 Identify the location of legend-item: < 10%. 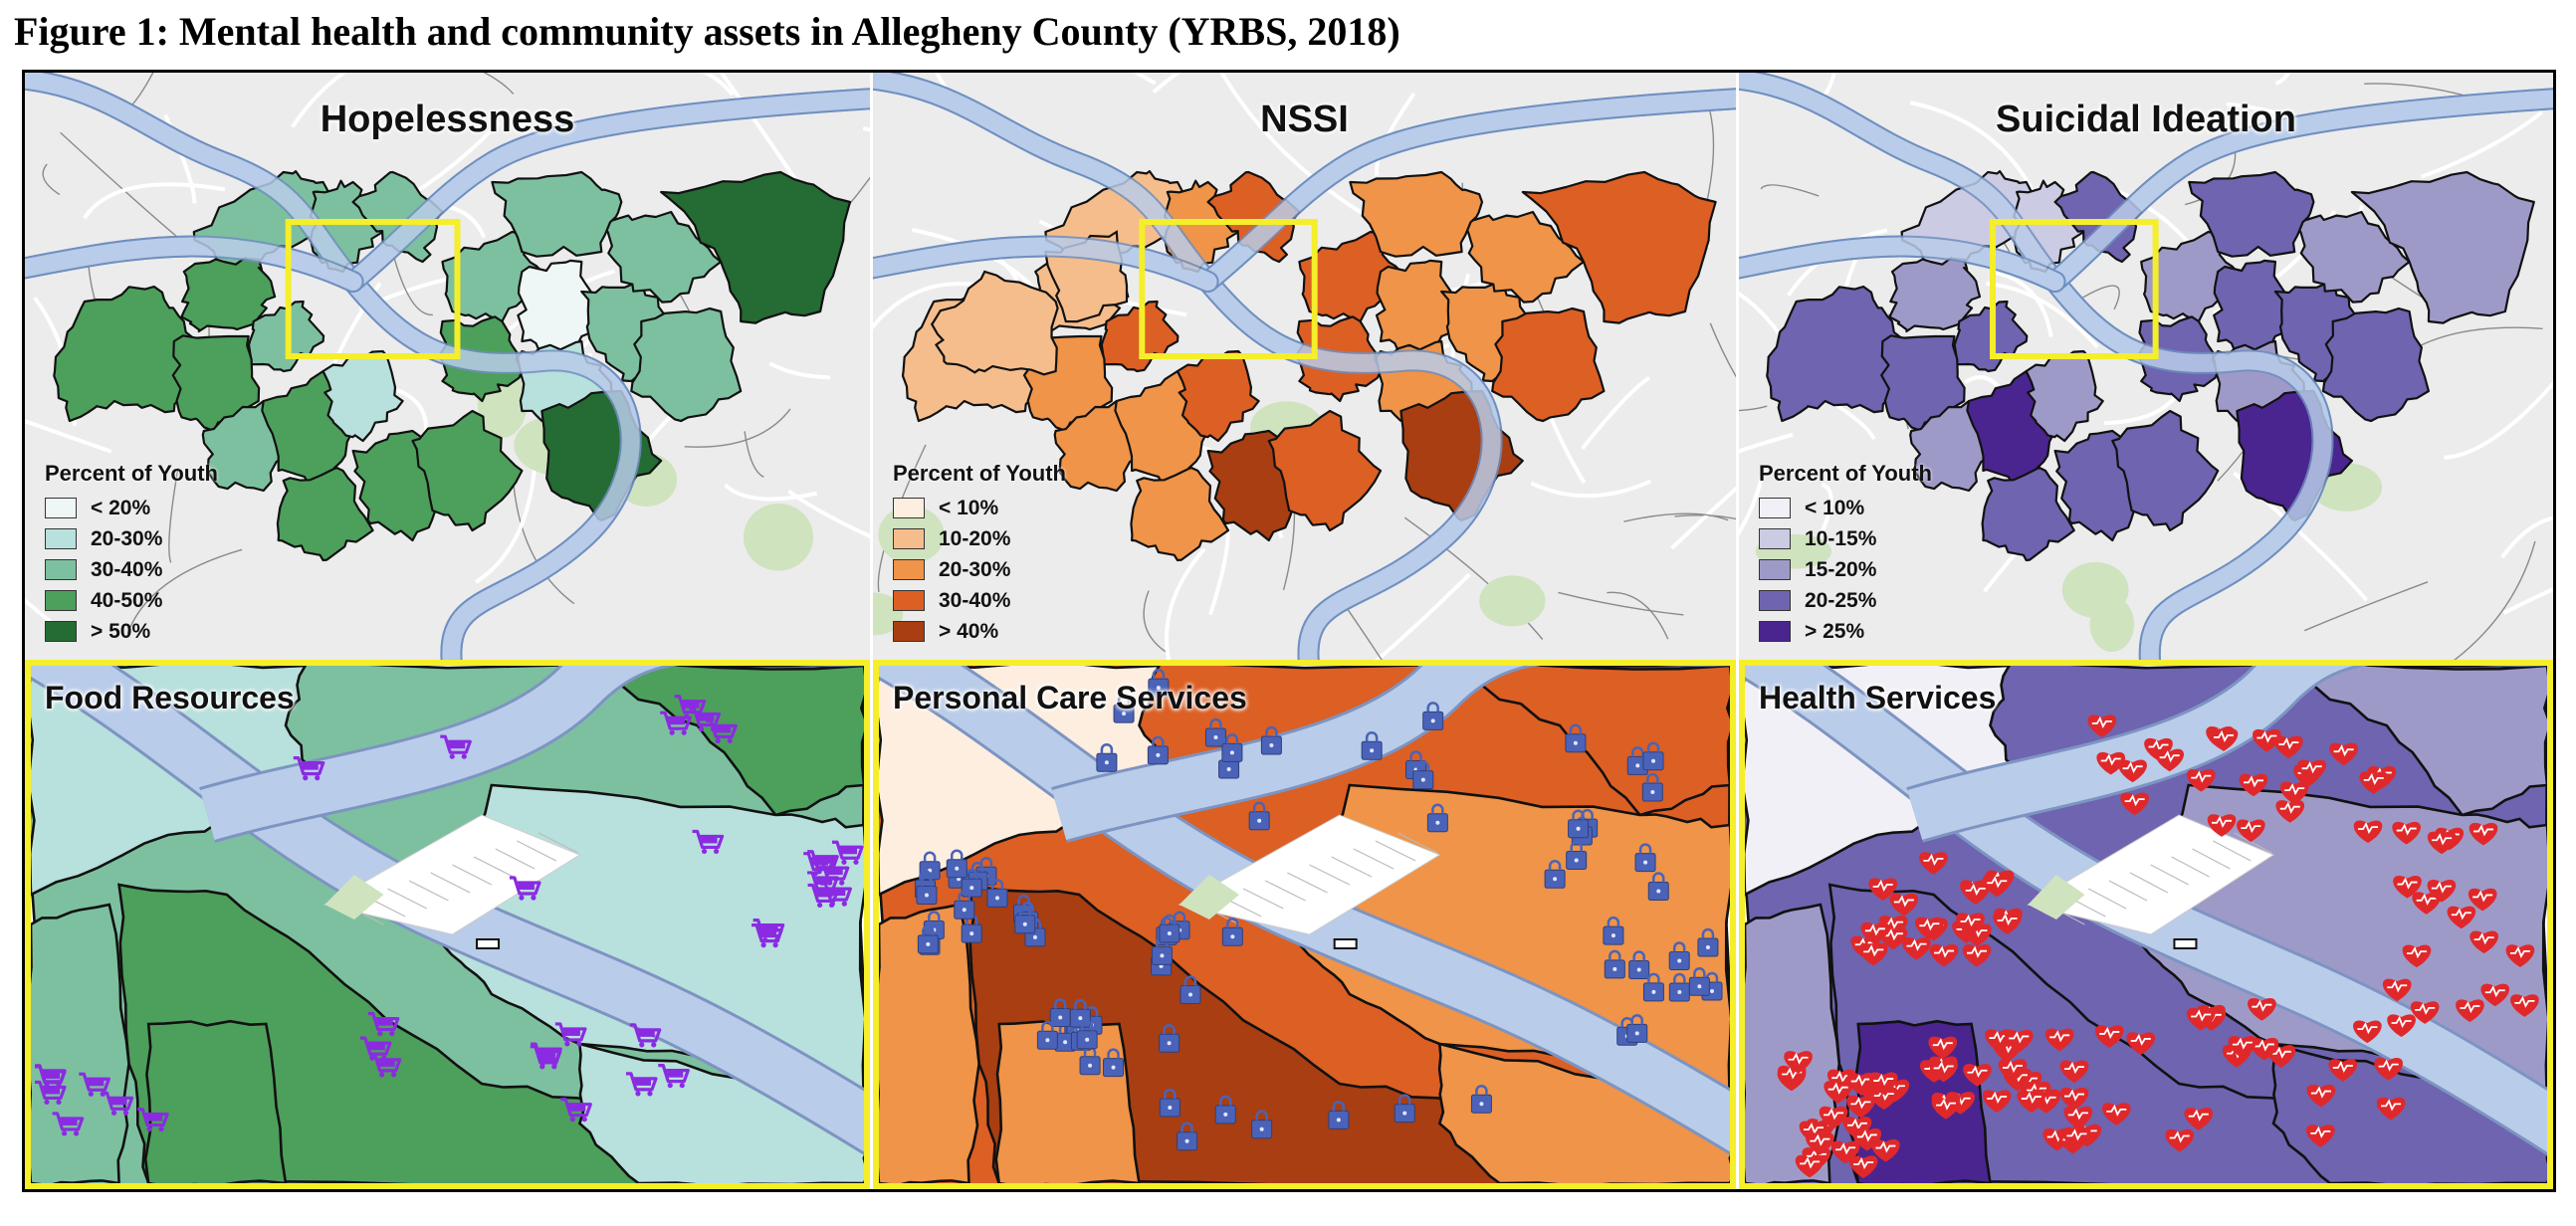
(1845, 508).